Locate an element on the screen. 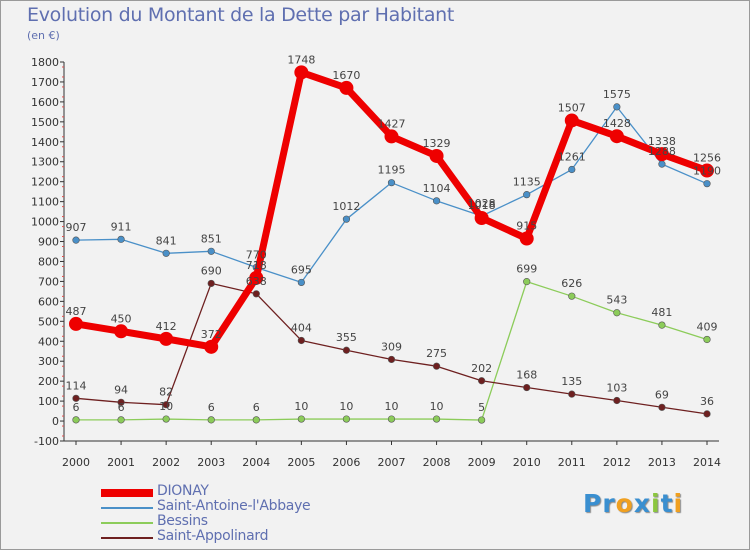 This screenshot has width=750, height=550. x-tick-label: 2000 is located at coordinates (76, 462).